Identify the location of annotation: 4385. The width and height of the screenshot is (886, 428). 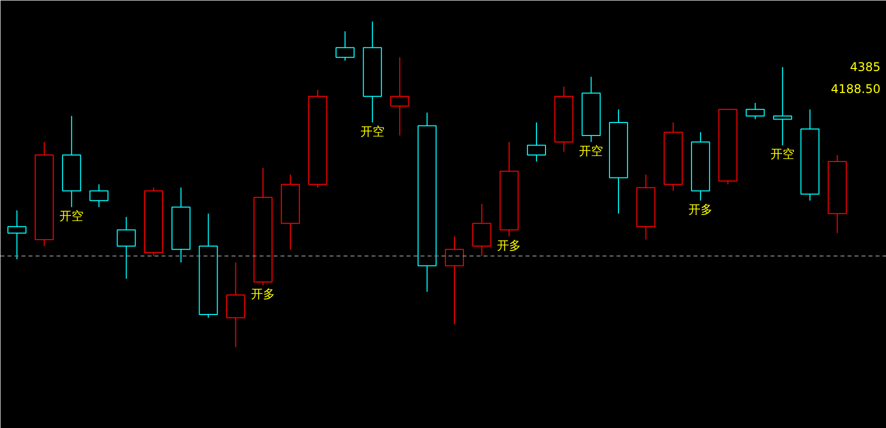
(865, 67).